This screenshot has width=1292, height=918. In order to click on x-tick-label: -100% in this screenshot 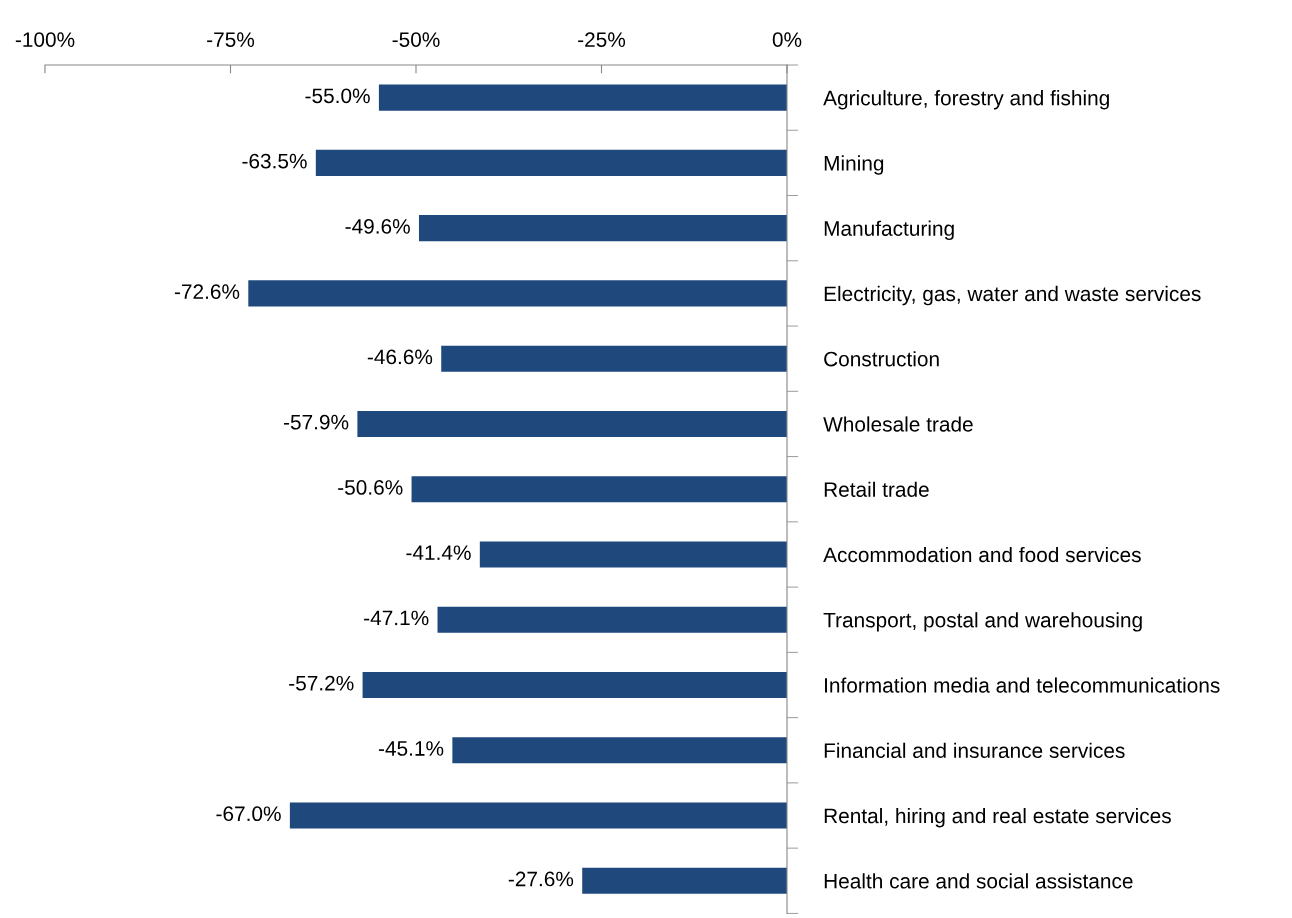, I will do `click(45, 39)`.